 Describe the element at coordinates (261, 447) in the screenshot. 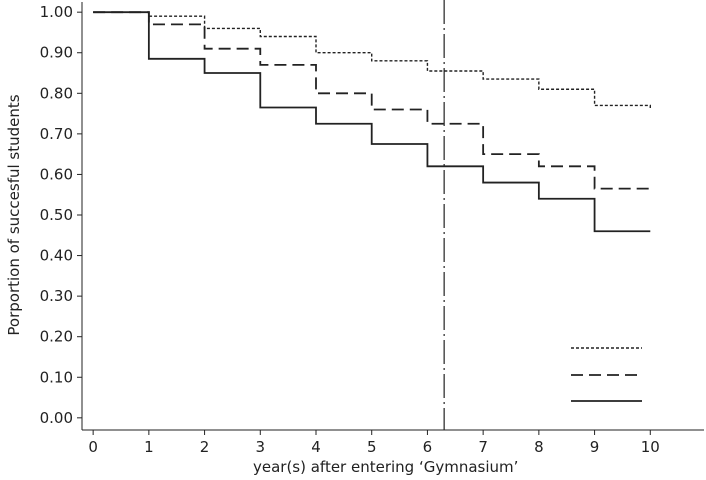

I see `x-tick-label: 3` at that location.